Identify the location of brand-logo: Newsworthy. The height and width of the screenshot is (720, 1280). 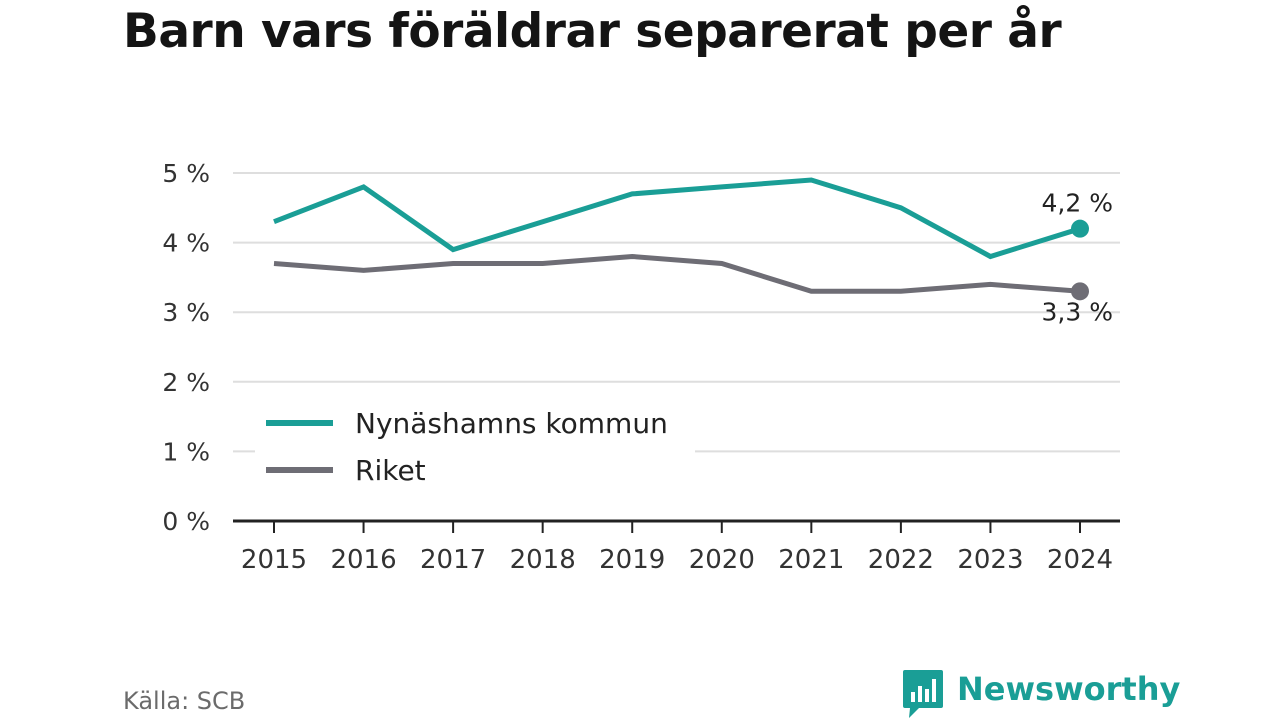
(1041, 694).